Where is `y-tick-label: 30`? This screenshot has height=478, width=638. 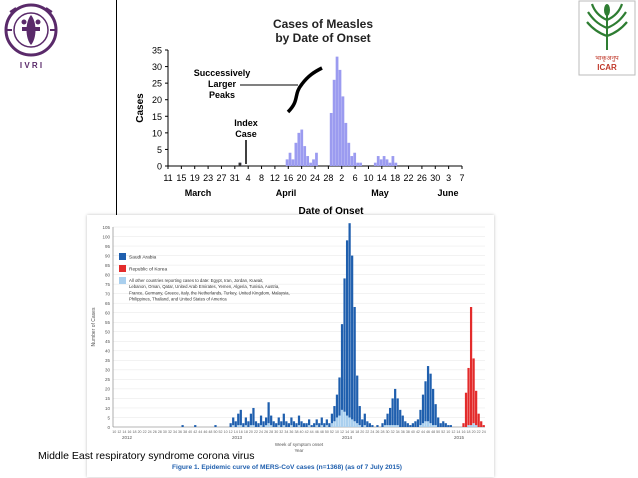
y-tick-label: 30 is located at coordinates (108, 370).